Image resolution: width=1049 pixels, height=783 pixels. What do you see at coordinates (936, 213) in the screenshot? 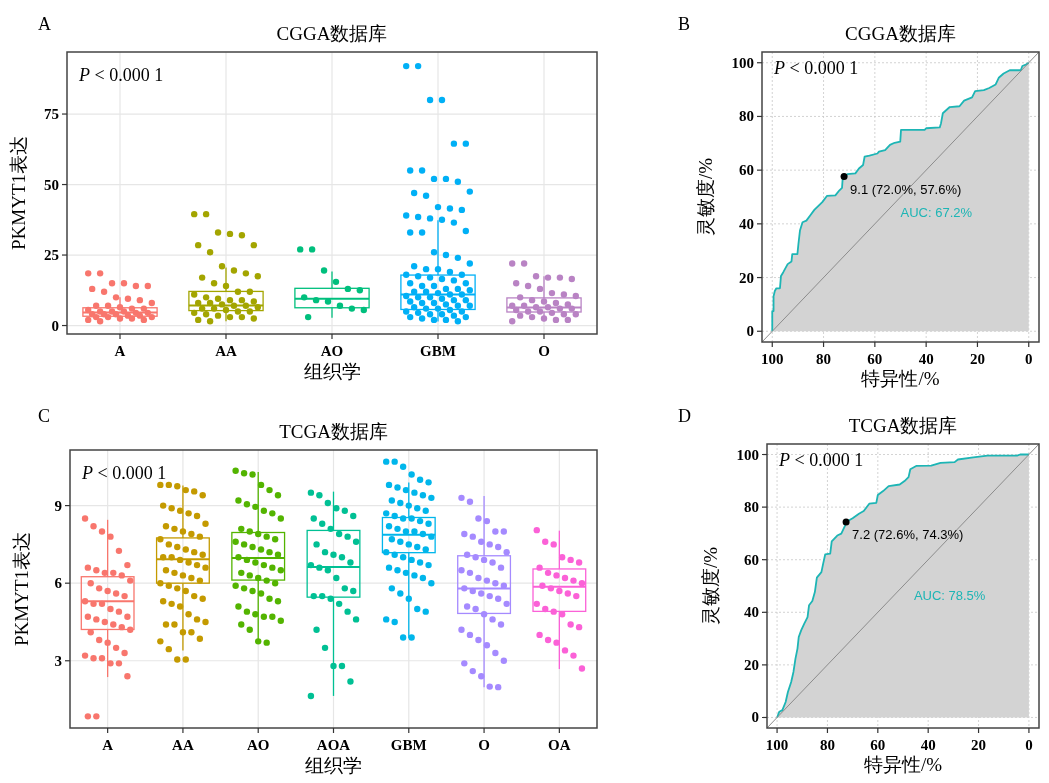
I see `annotation: AUC: 67.2%` at bounding box center [936, 213].